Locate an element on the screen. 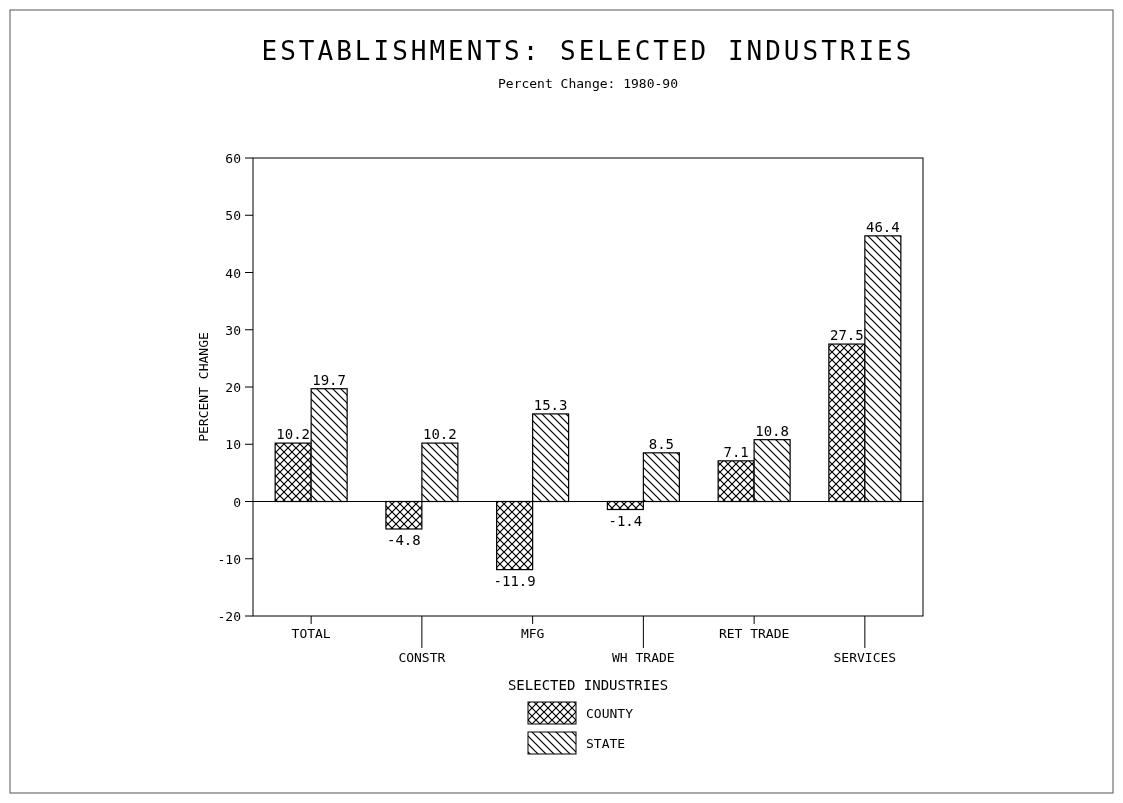  y-axis-title: PERCENT CHANGE is located at coordinates (203, 387).